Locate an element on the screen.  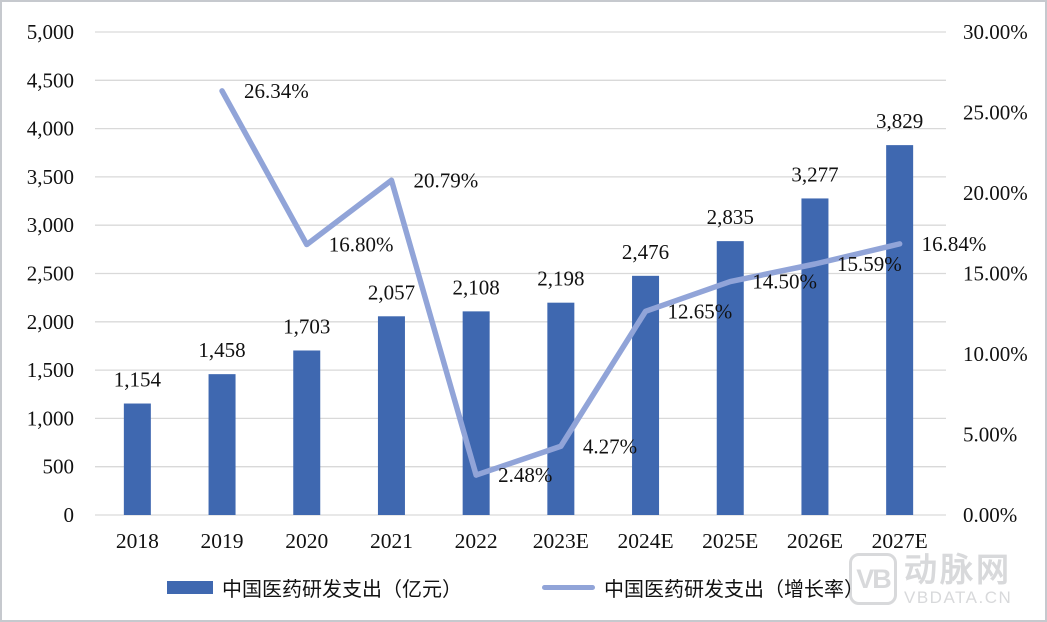
bar-value-label: 2,108 is located at coordinates (476, 287).